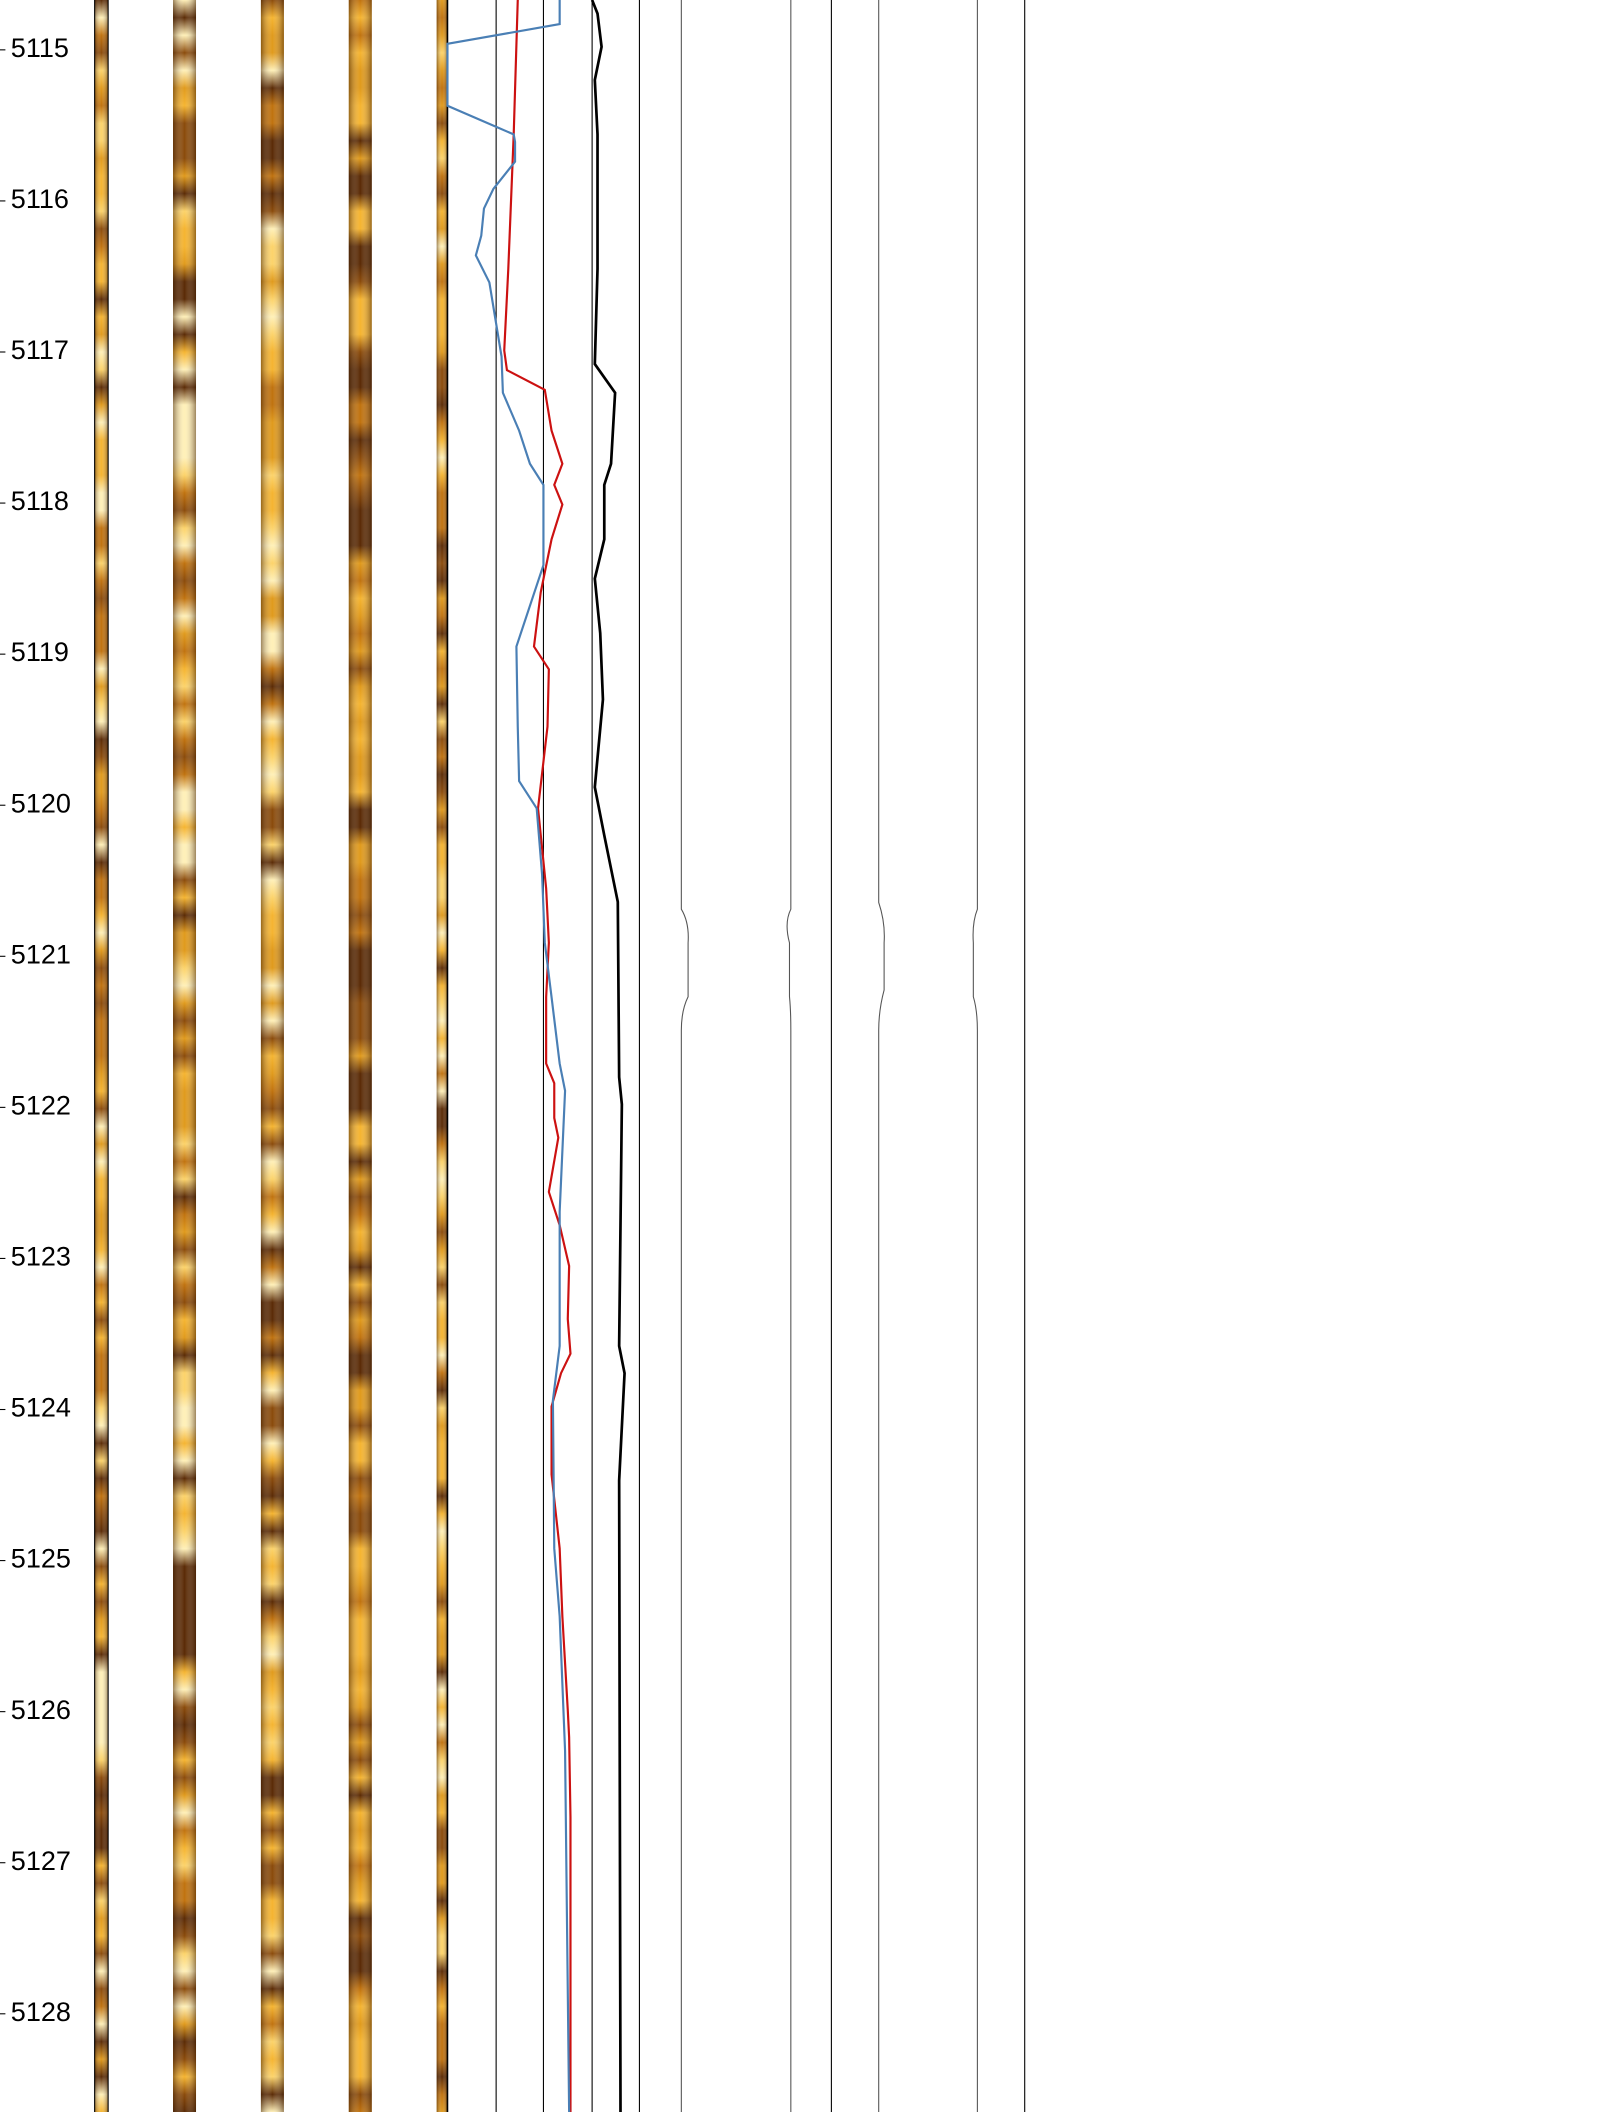  I want to click on y-tick-label: 5122, so click(41, 1106).